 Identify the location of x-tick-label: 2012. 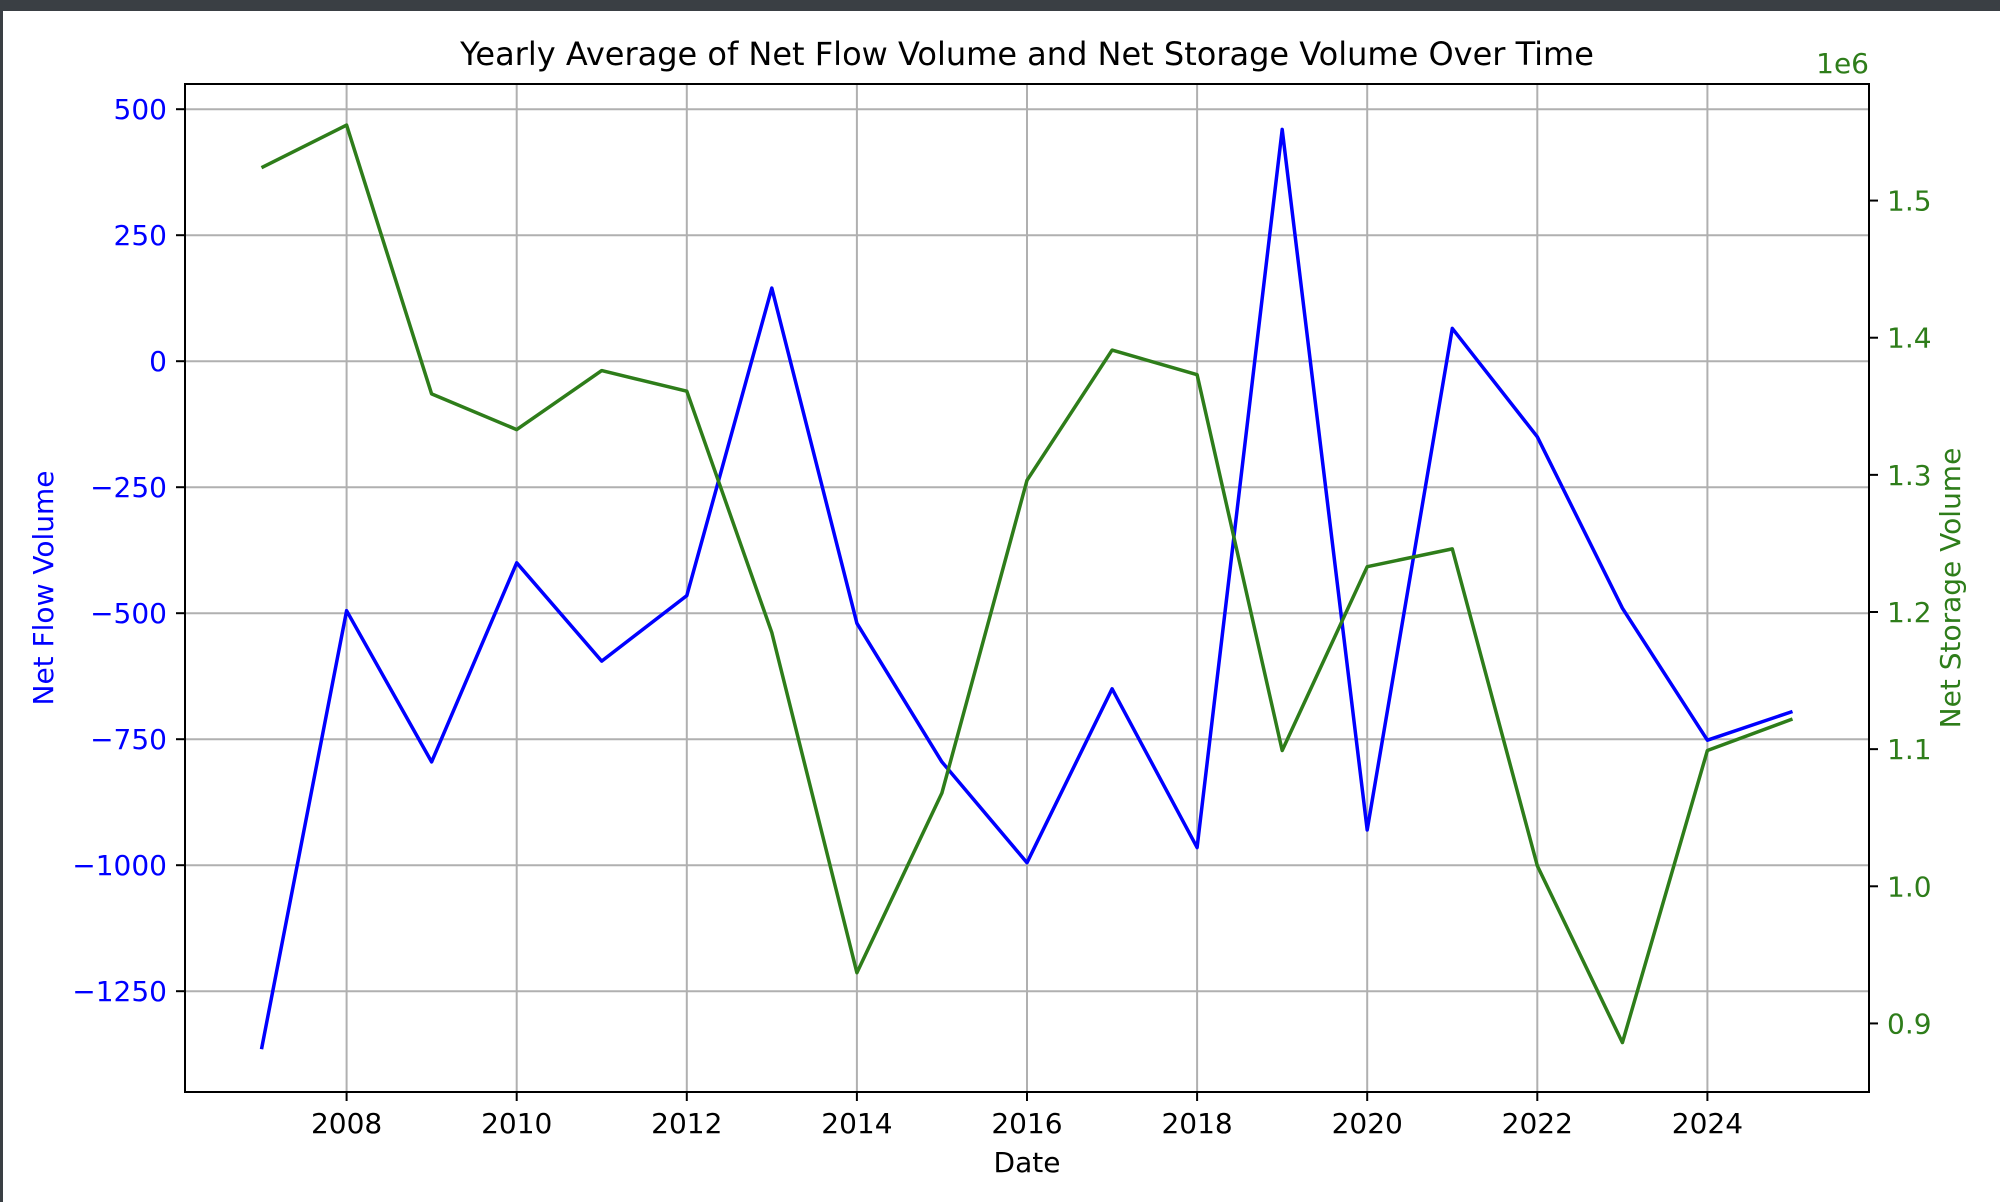
(686, 1123).